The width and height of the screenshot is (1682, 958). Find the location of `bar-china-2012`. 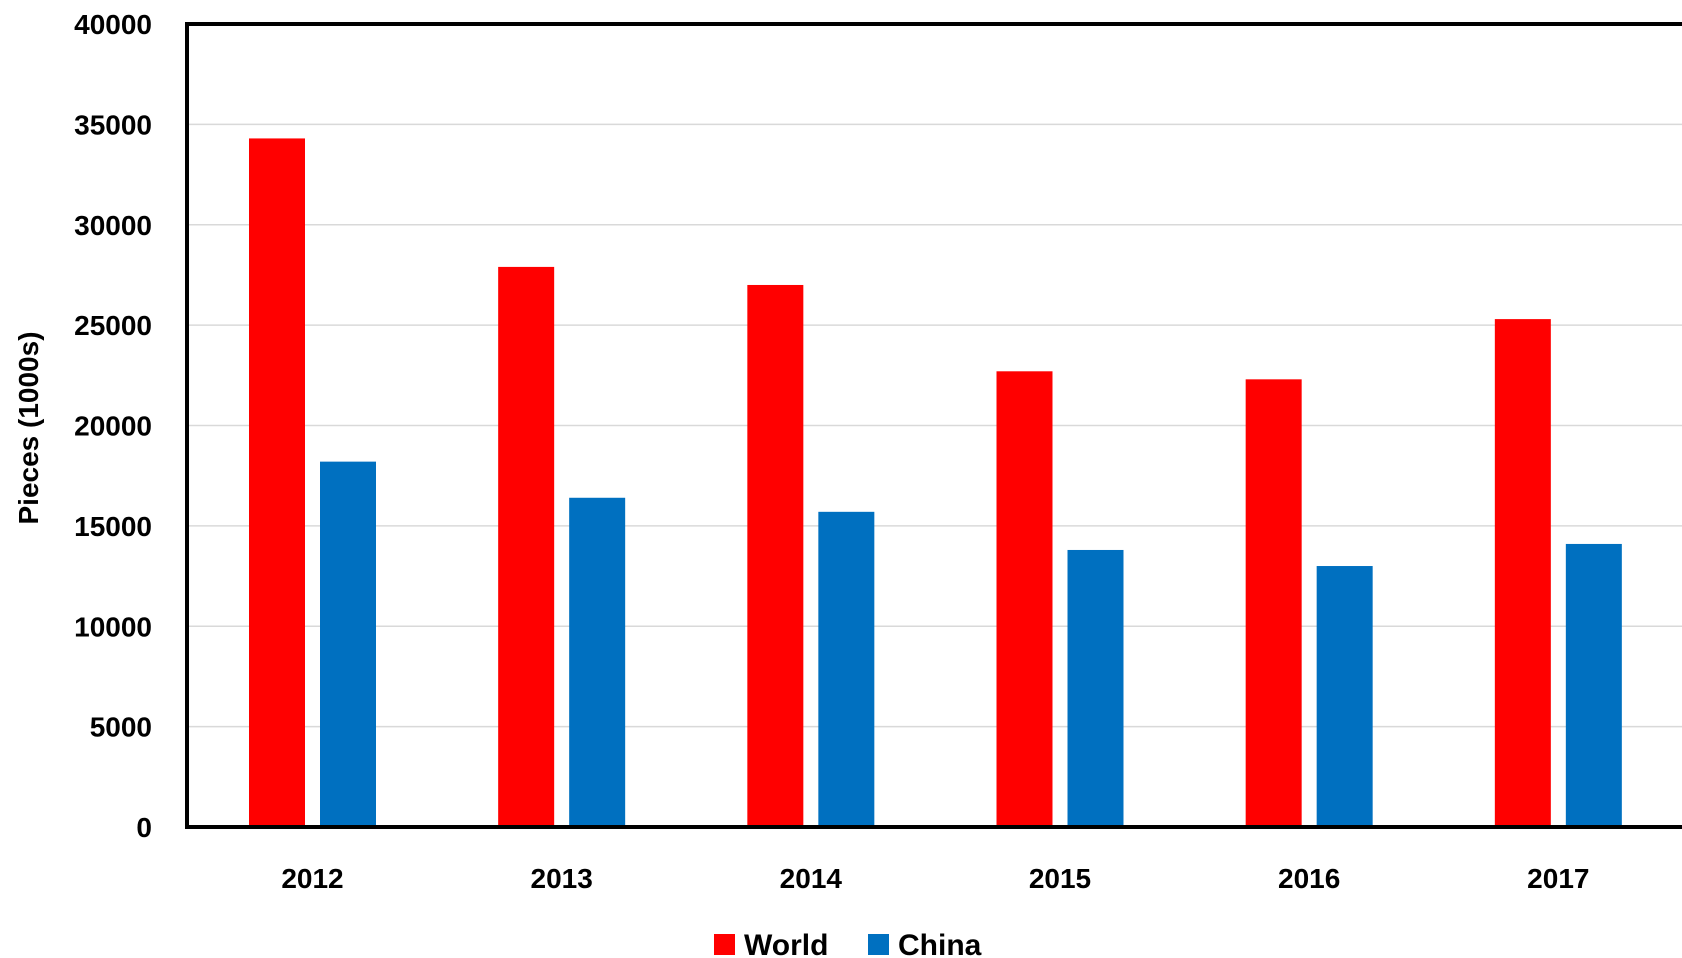

bar-china-2012 is located at coordinates (348, 644).